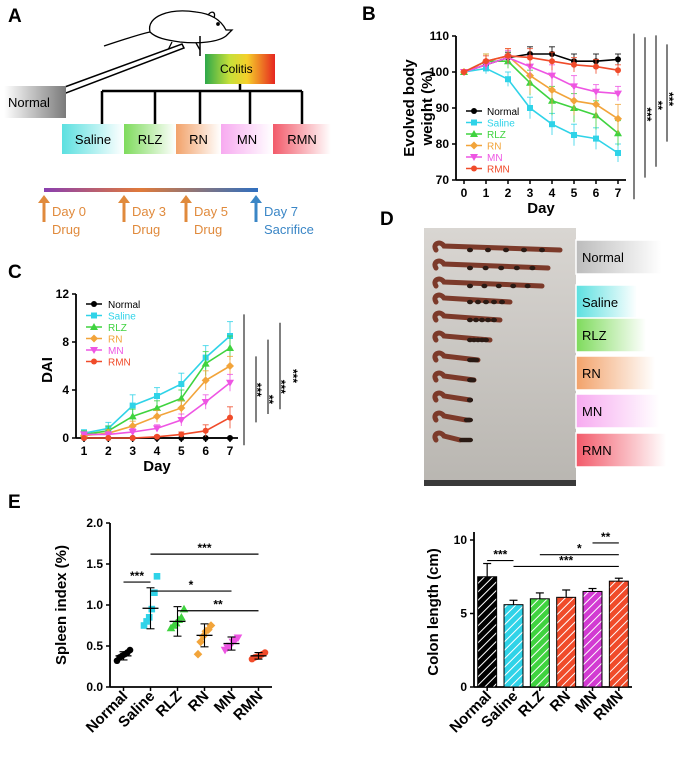  Describe the element at coordinates (530, 193) in the screenshot. I see `x-tick-label: 3` at that location.